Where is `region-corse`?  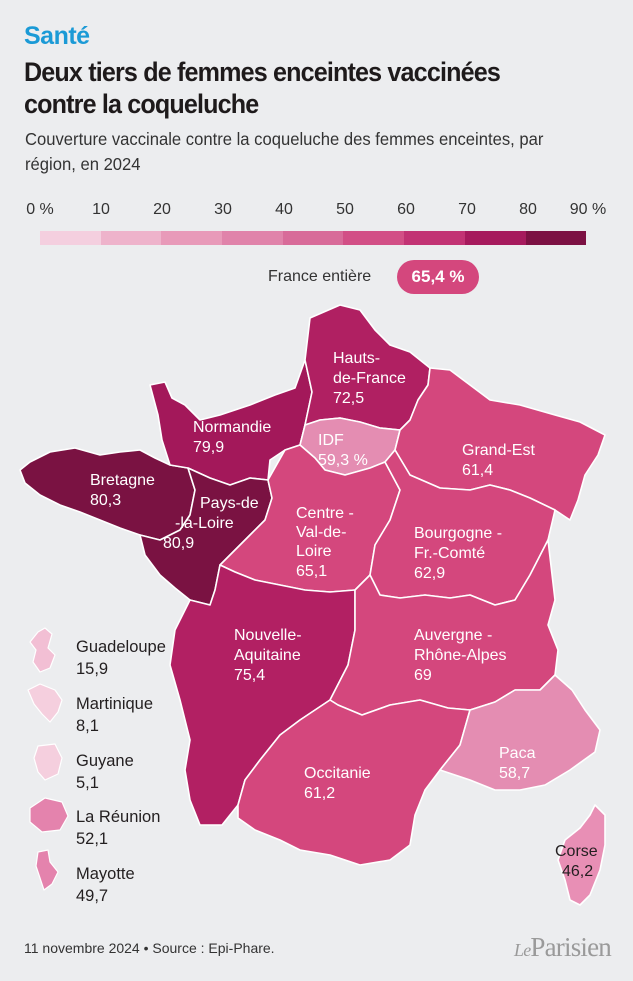 region-corse is located at coordinates (581, 855).